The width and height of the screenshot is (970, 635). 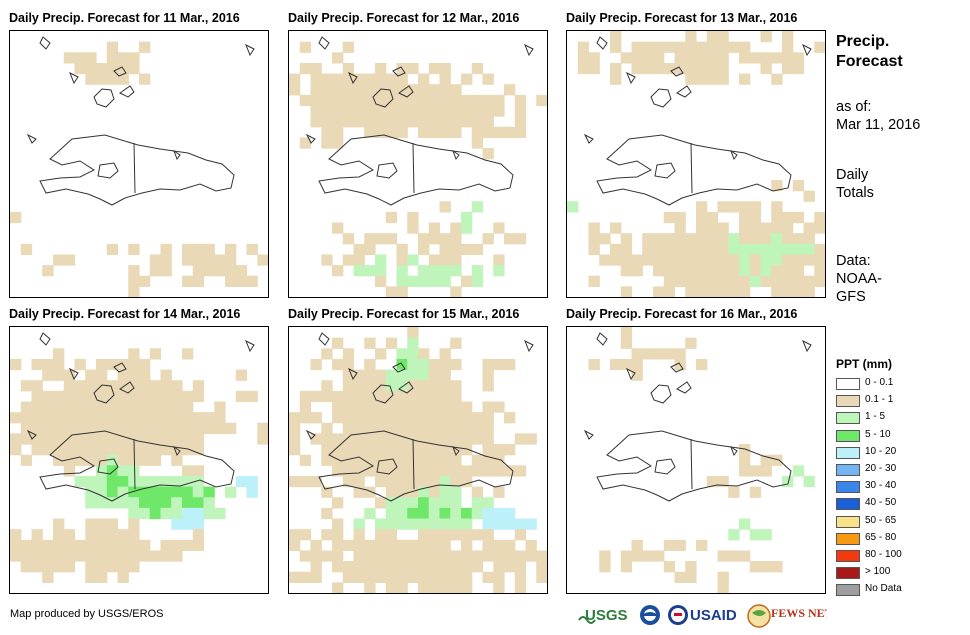 I want to click on legend-label: 10 - 20, so click(x=881, y=451).